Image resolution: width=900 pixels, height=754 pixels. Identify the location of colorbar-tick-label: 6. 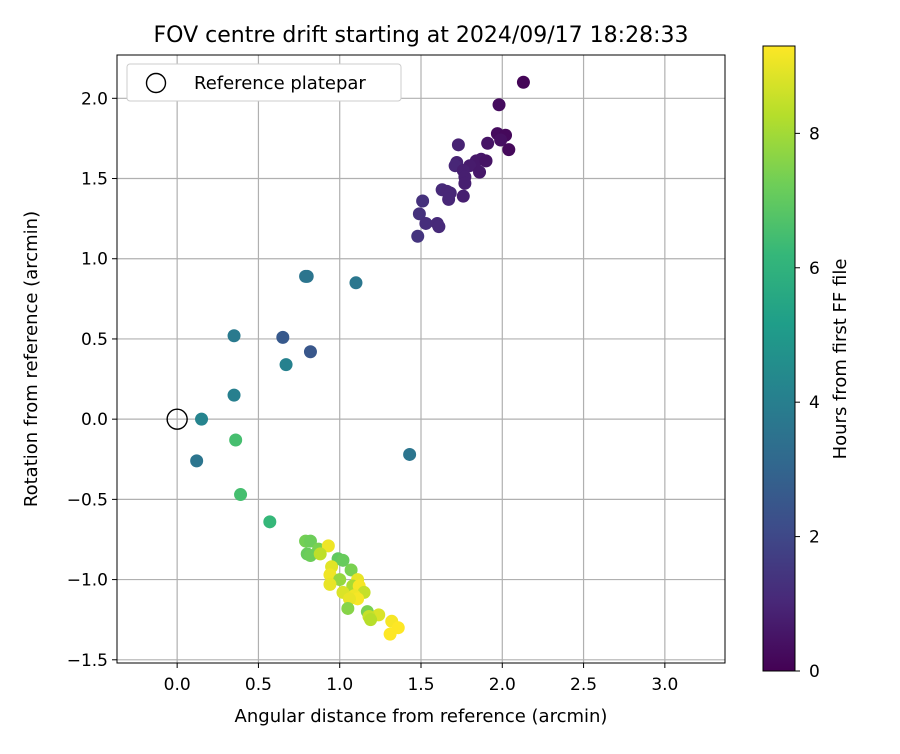
(814, 269).